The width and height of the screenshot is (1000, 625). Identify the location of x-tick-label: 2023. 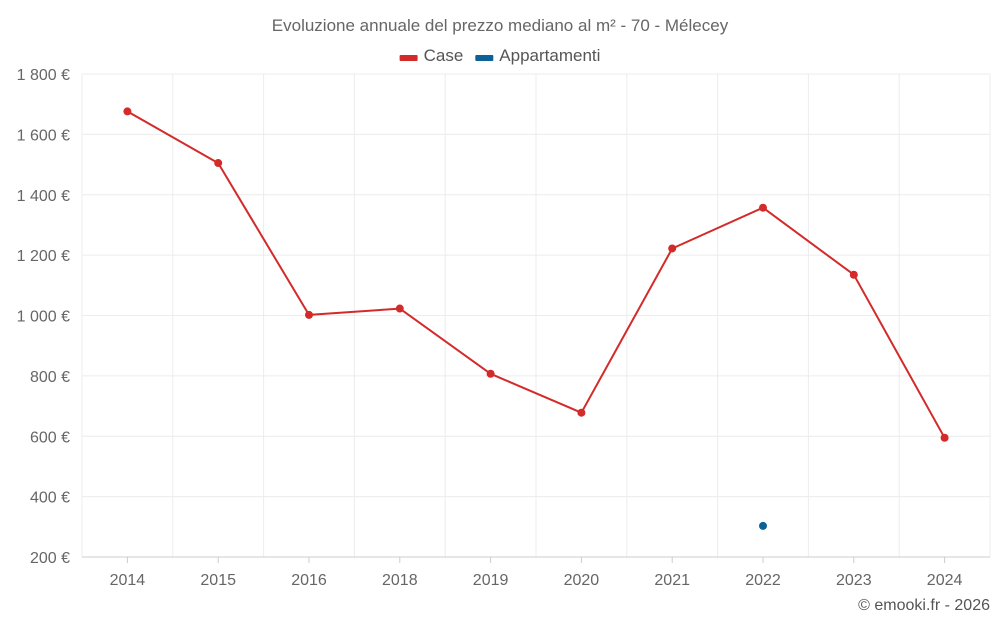
(854, 580).